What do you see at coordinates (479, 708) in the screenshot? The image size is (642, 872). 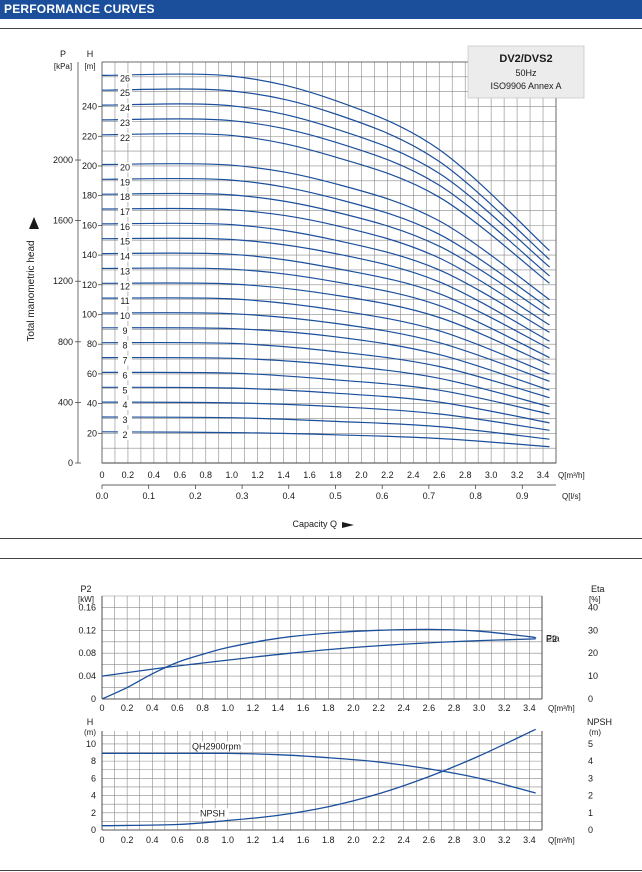 I see `q-tick-label: 3.0` at bounding box center [479, 708].